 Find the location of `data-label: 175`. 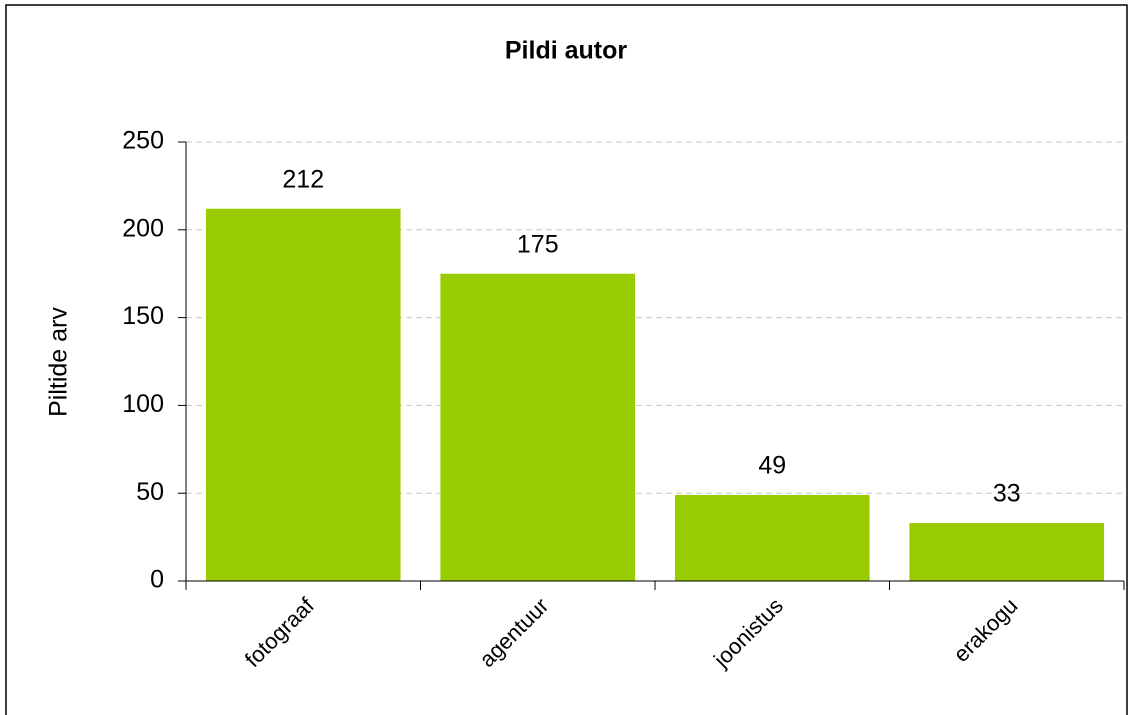

data-label: 175 is located at coordinates (538, 244).